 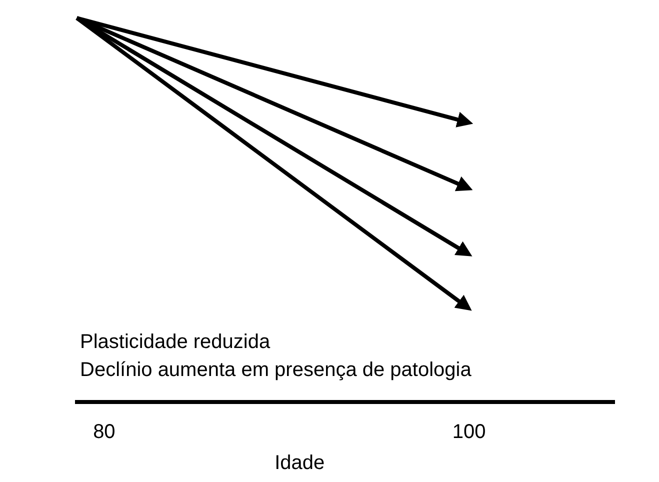 I want to click on annotation: Declínio aumenta em presença de patologia, so click(x=276, y=370).